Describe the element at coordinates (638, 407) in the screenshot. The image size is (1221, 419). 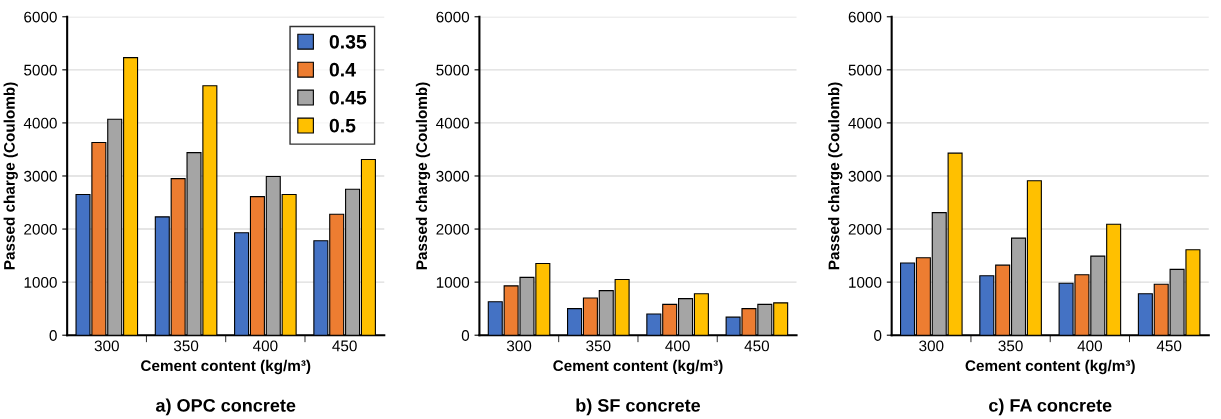
I see `text: b) SF concrete` at that location.